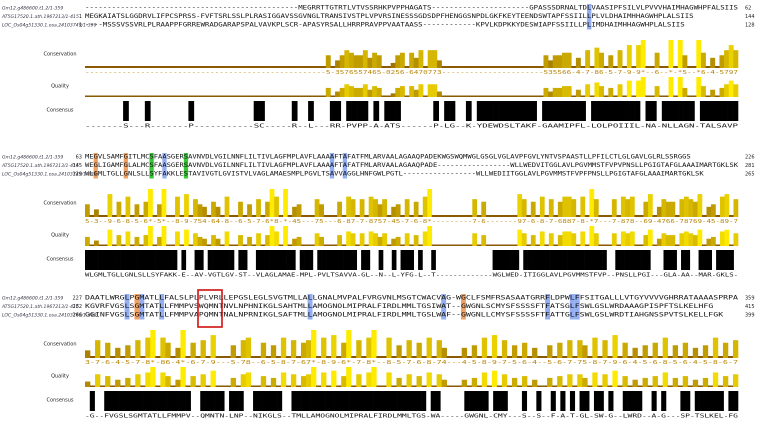 The image size is (765, 424). Describe the element at coordinates (345, 166) in the screenshot. I see `residue-highlight` at that location.